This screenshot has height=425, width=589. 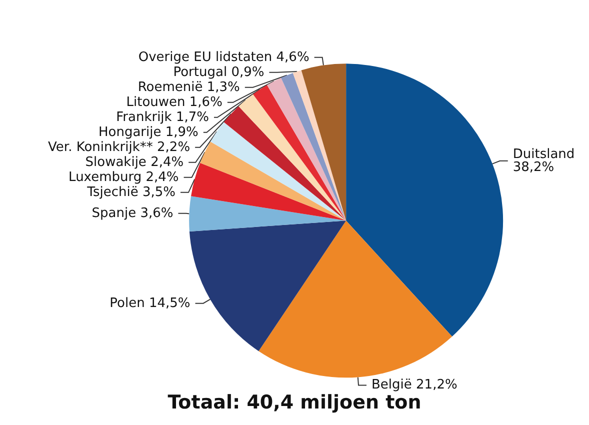 I want to click on slice-label: Tsjechië 3,5%, so click(x=131, y=192).